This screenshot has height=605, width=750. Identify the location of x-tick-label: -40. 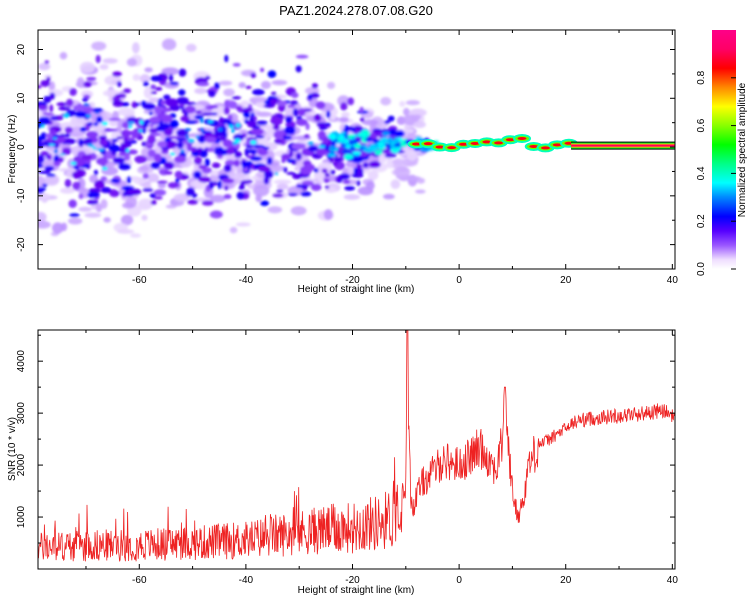
(246, 280).